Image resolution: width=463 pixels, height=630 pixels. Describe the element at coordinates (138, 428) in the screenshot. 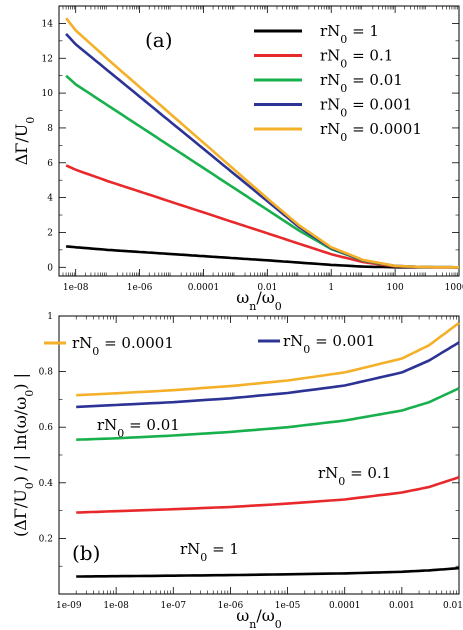

I see `curve-label: rN0 = 0.01` at that location.